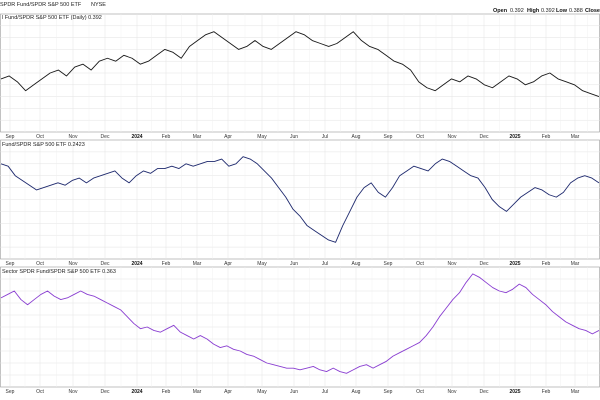 Image resolution: width=600 pixels, height=400 pixels. I want to click on open-label: Open, so click(500, 11).